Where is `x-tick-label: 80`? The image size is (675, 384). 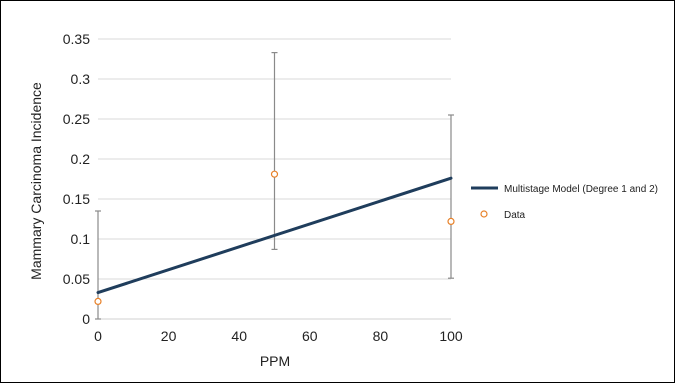
x-tick-label: 80 is located at coordinates (381, 336).